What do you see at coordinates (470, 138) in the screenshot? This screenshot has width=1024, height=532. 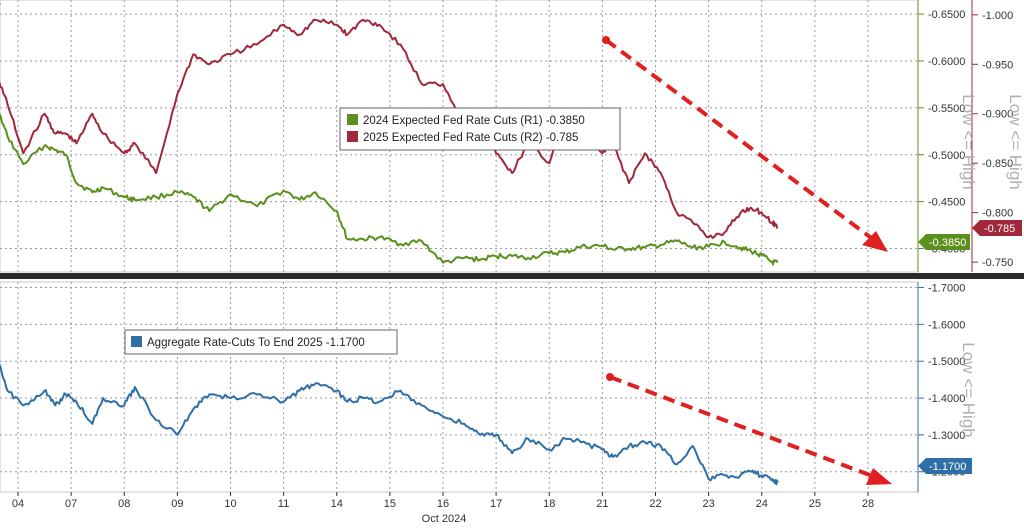 I see `legend-label-2025: 2025 Expected Fed Rate Cuts (R2) -0.785` at bounding box center [470, 138].